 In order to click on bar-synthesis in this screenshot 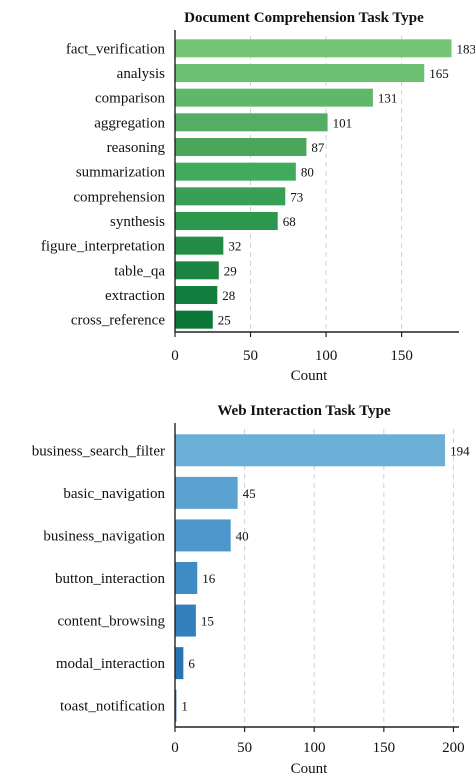, I will do `click(226, 221)`.